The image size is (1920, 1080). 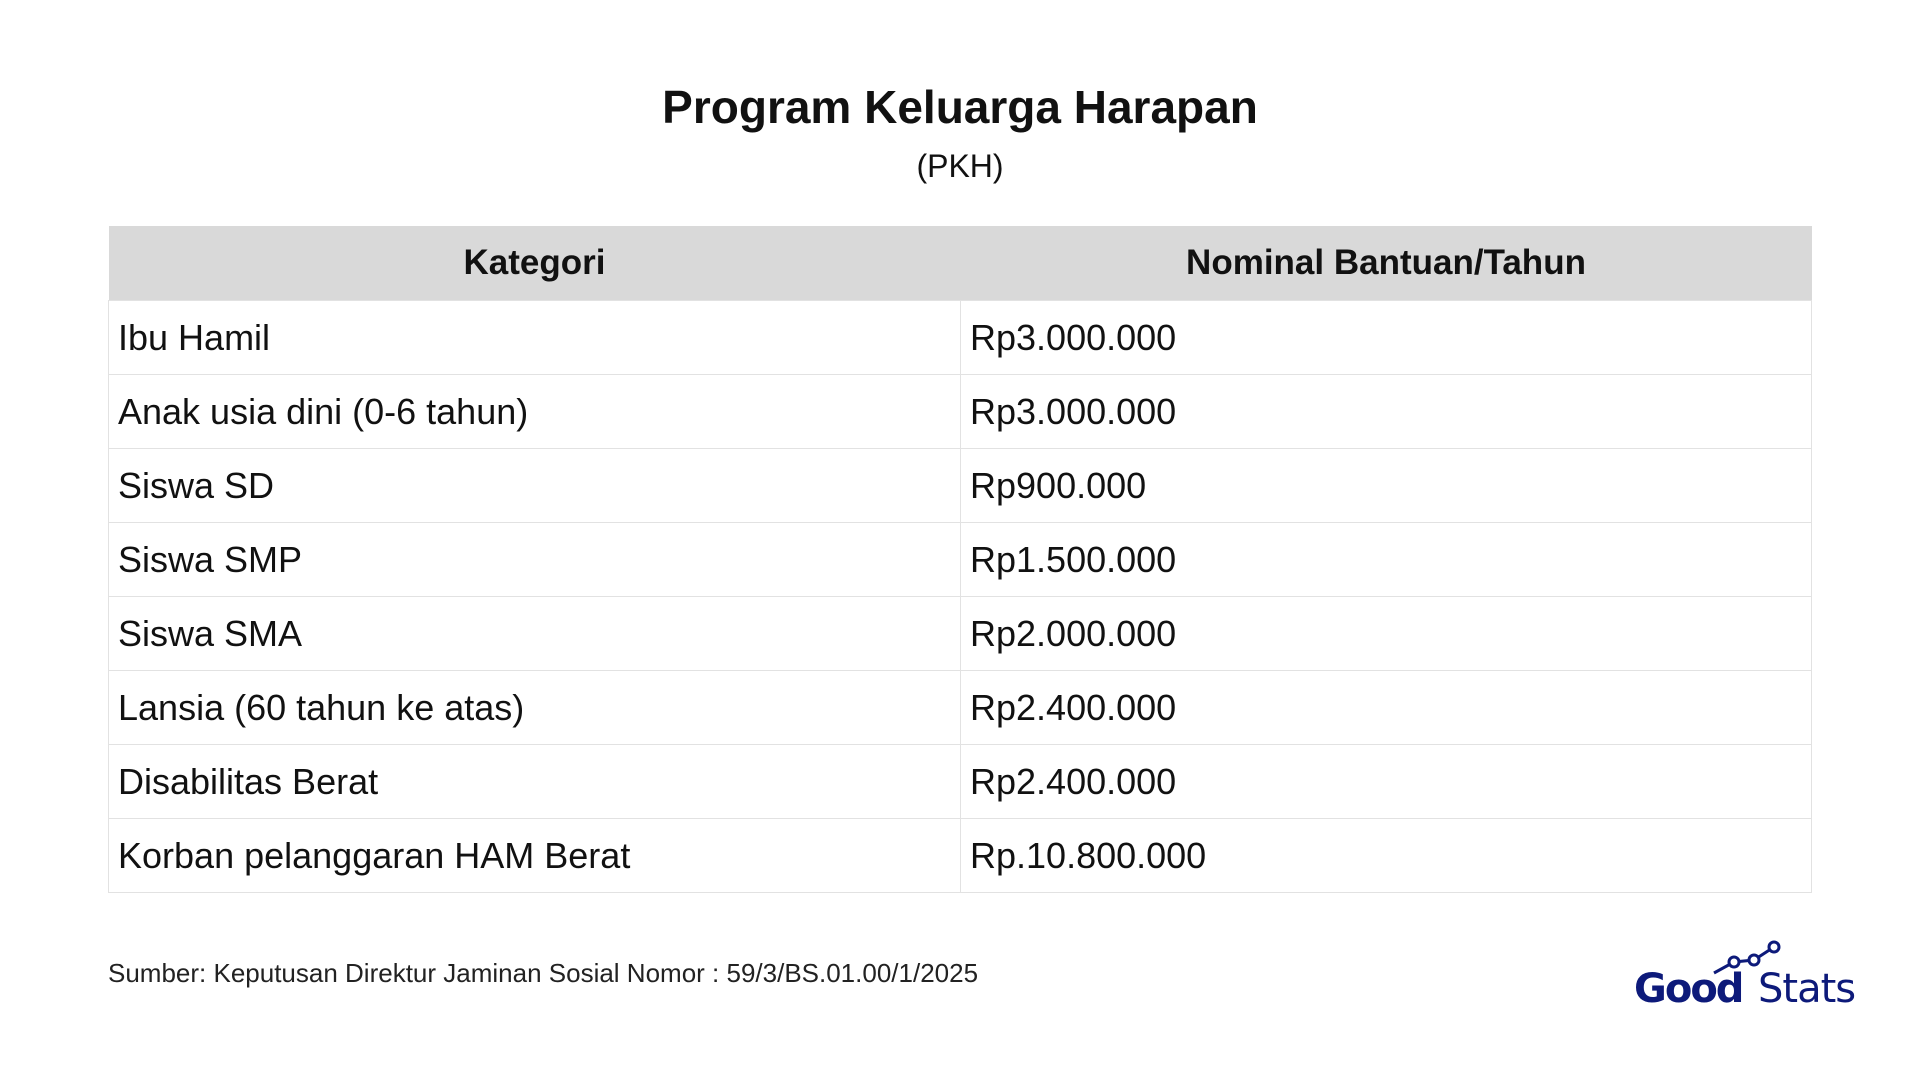 What do you see at coordinates (534, 855) in the screenshot?
I see `cell-kategori: Korban pelanggaran HAM Berat` at bounding box center [534, 855].